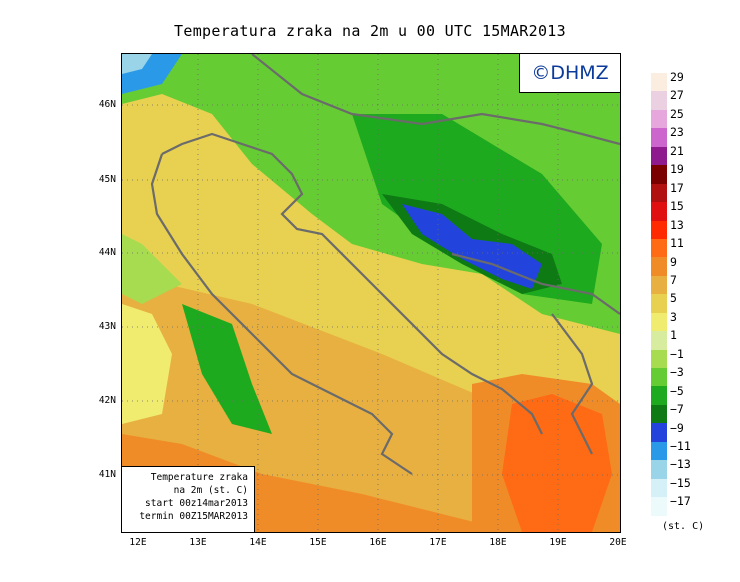 This screenshot has height=582, width=740. I want to click on legend-label: 25, so click(677, 113).